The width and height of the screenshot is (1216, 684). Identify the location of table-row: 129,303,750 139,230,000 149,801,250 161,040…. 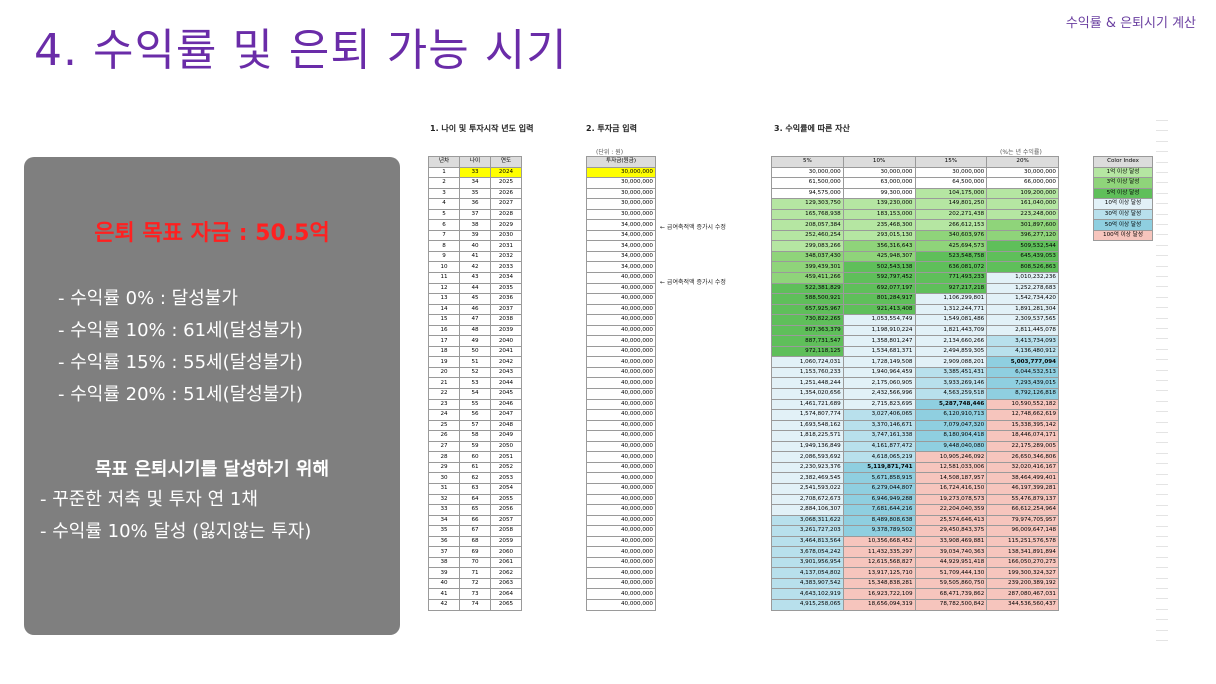
(915, 204).